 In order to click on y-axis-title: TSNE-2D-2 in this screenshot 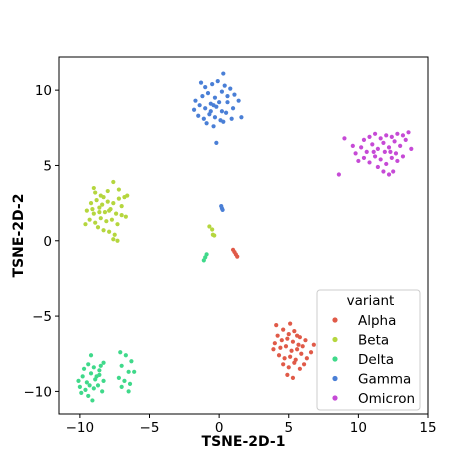, I will do `click(19, 236)`.